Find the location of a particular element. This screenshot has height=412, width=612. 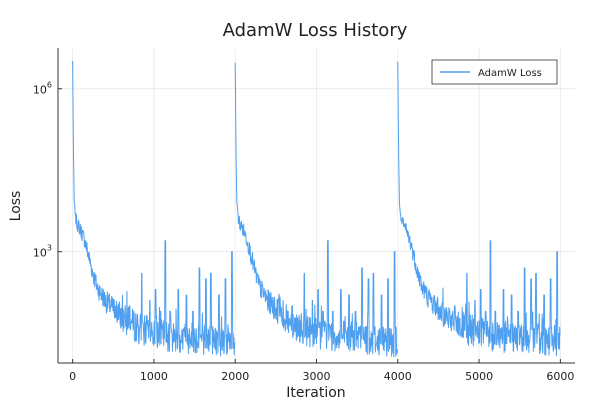

legend-label: AdamW Loss is located at coordinates (510, 73).